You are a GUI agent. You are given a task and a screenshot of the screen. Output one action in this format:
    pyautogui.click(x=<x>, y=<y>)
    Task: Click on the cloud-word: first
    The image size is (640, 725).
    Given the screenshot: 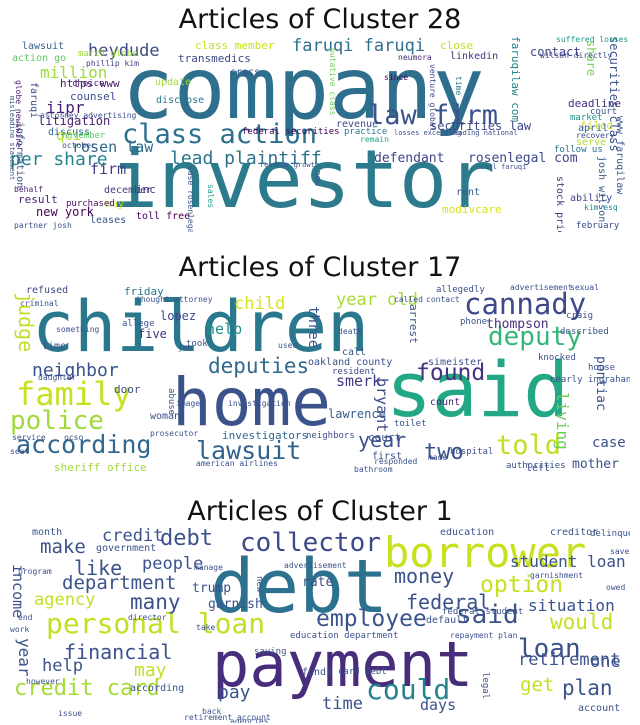 What is the action you would take?
    pyautogui.click(x=387, y=456)
    